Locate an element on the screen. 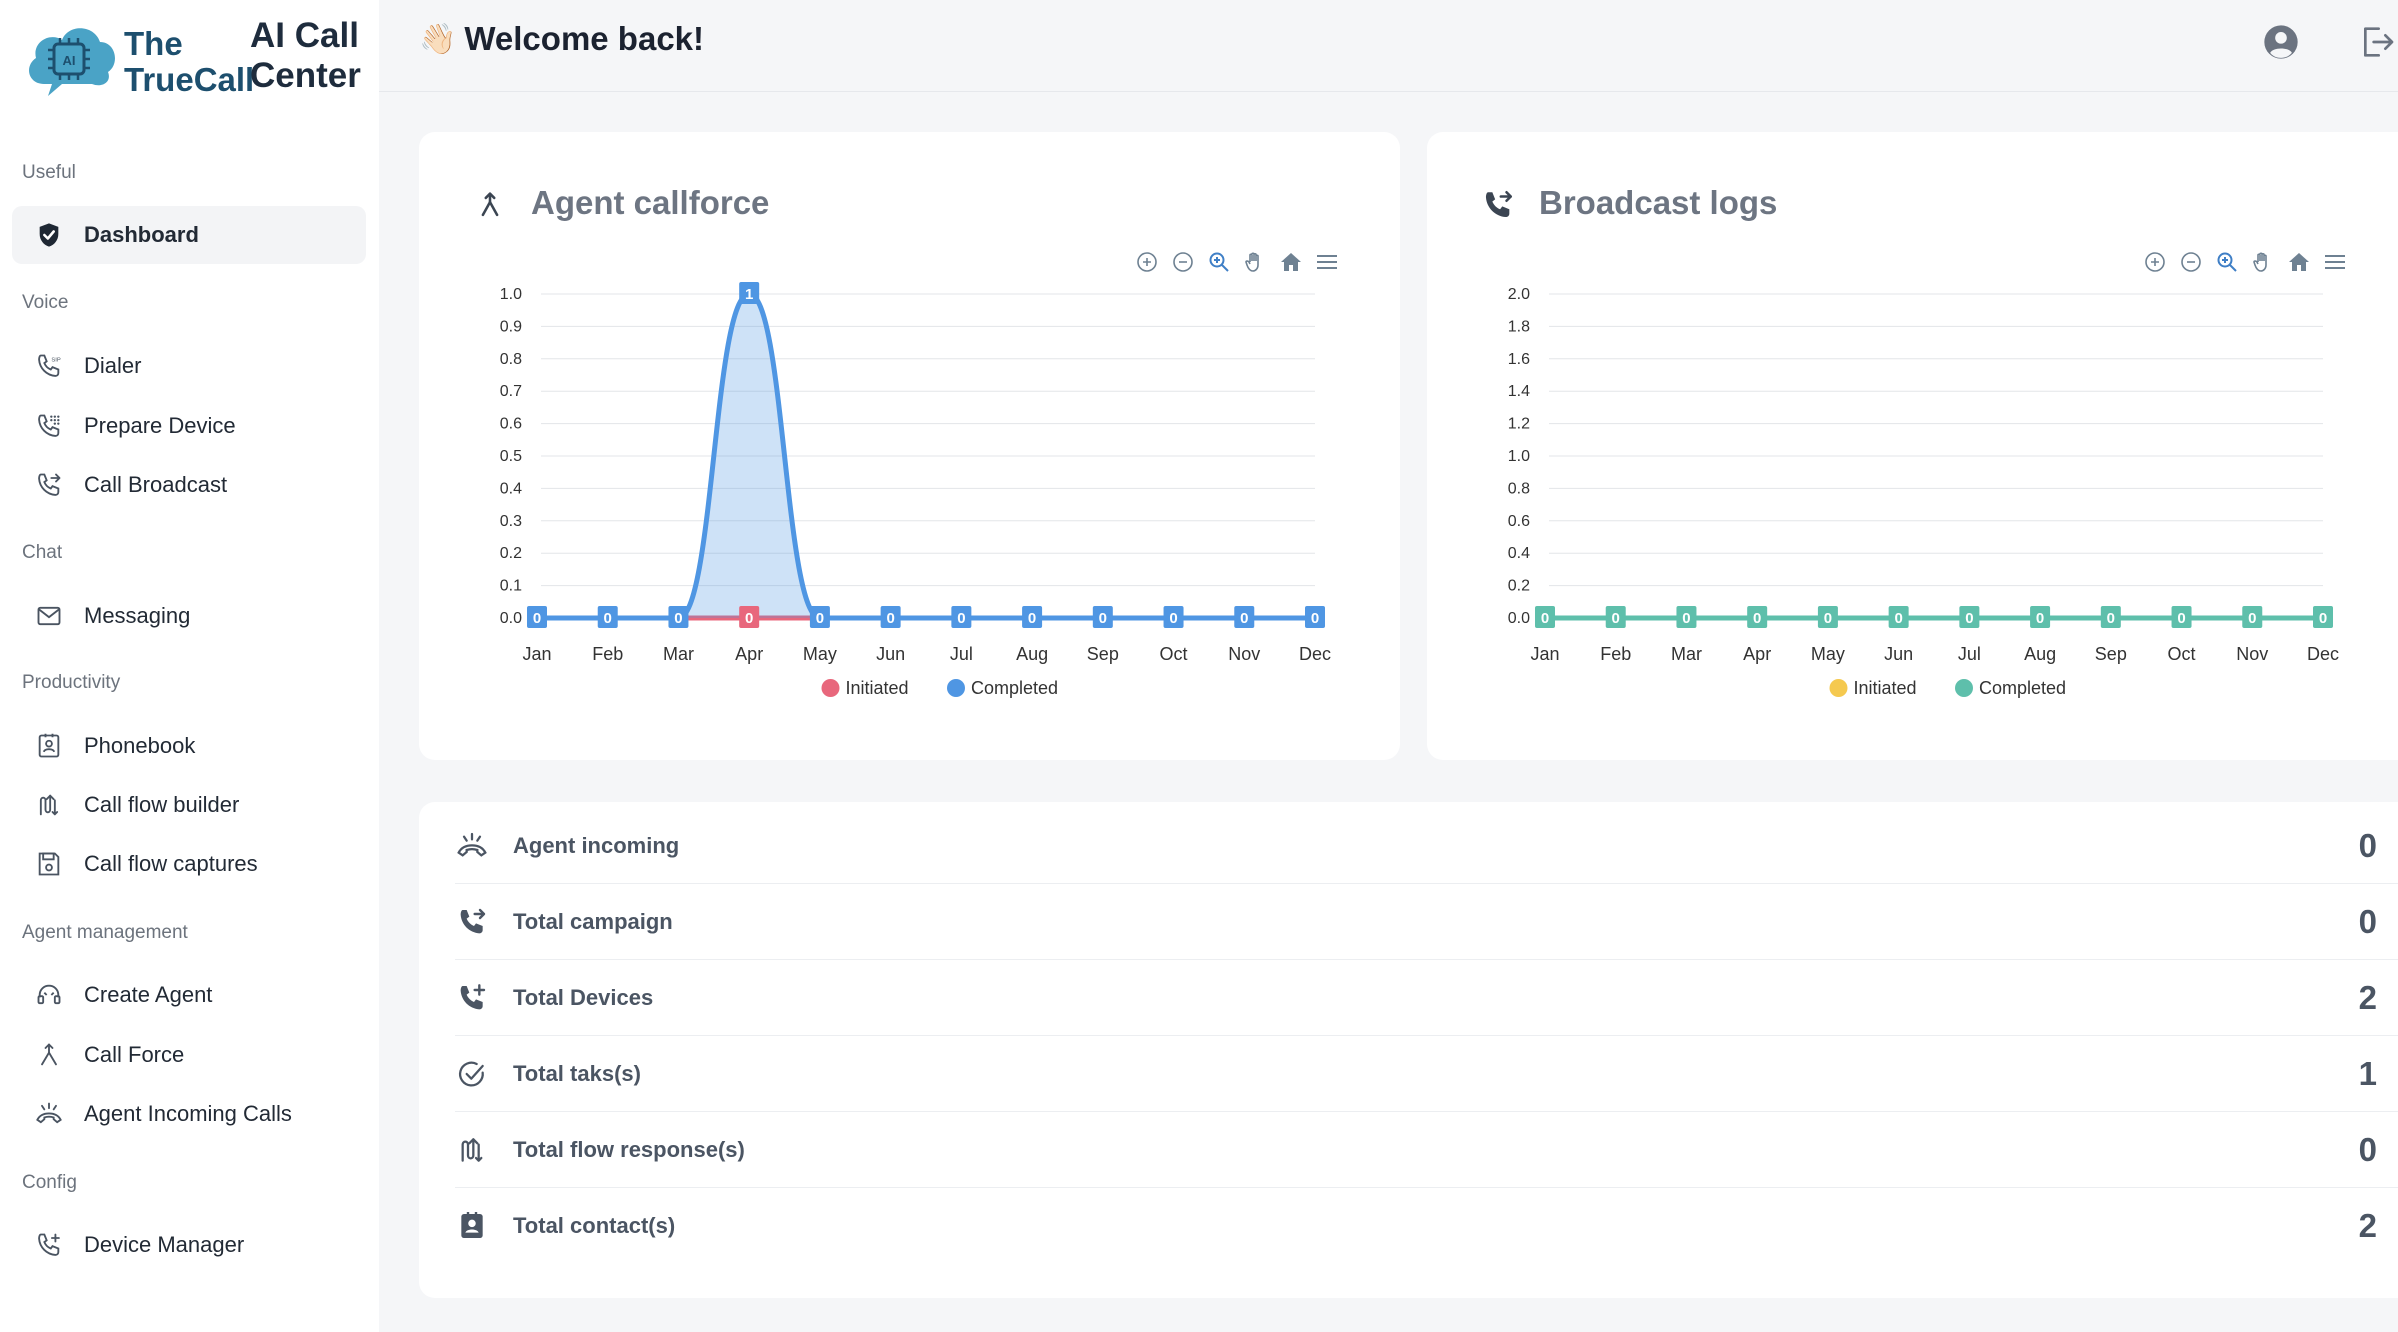  x-tick-label: Apr is located at coordinates (749, 654).